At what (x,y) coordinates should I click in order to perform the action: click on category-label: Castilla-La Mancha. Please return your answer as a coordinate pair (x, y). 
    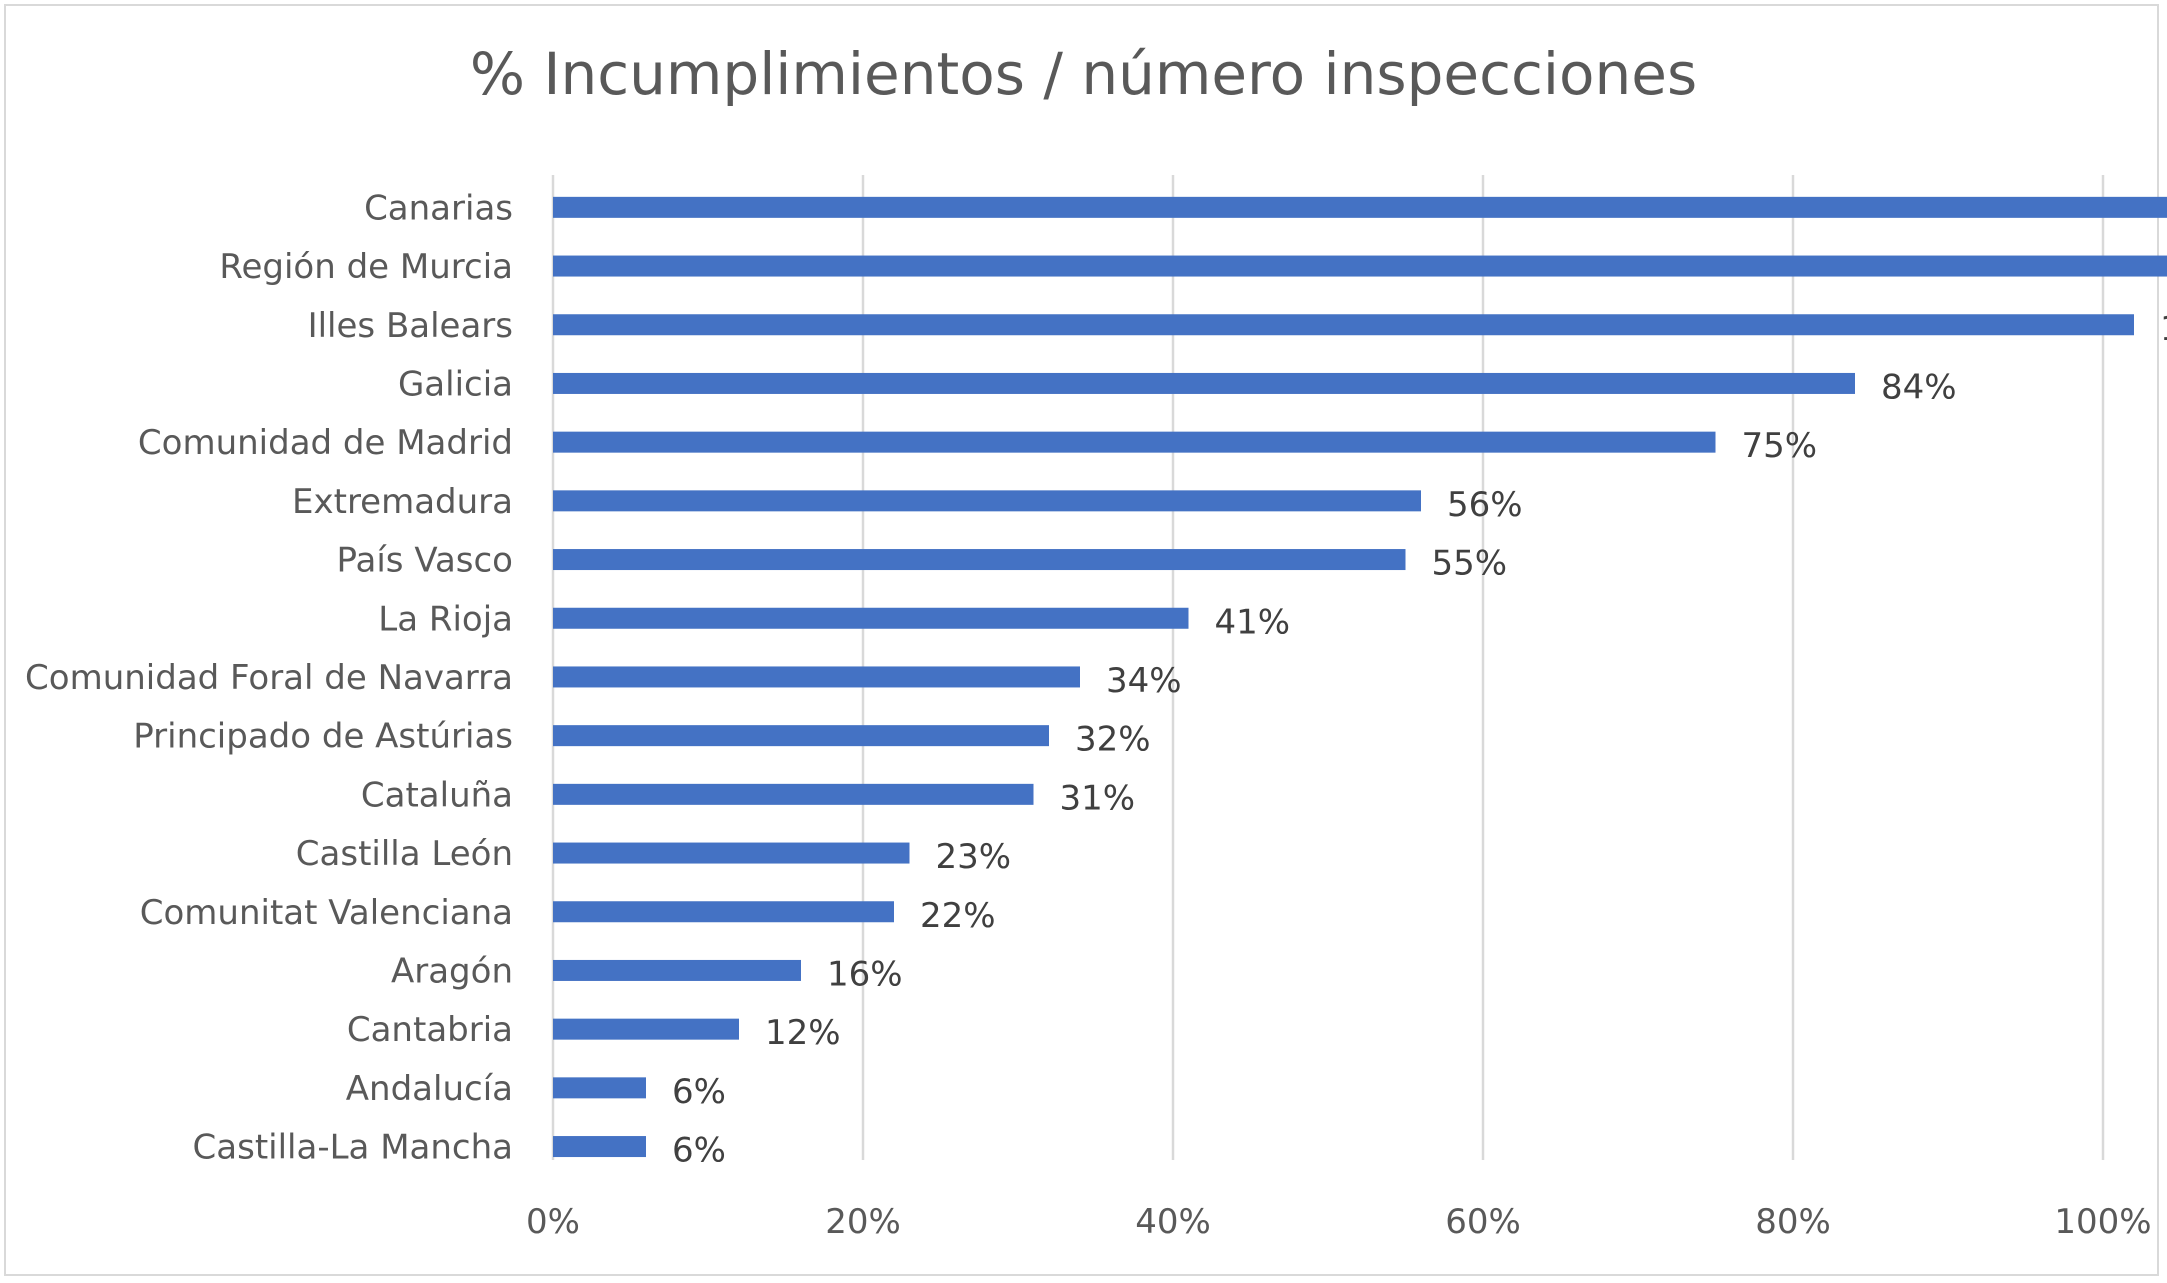
    Looking at the image, I should click on (353, 1148).